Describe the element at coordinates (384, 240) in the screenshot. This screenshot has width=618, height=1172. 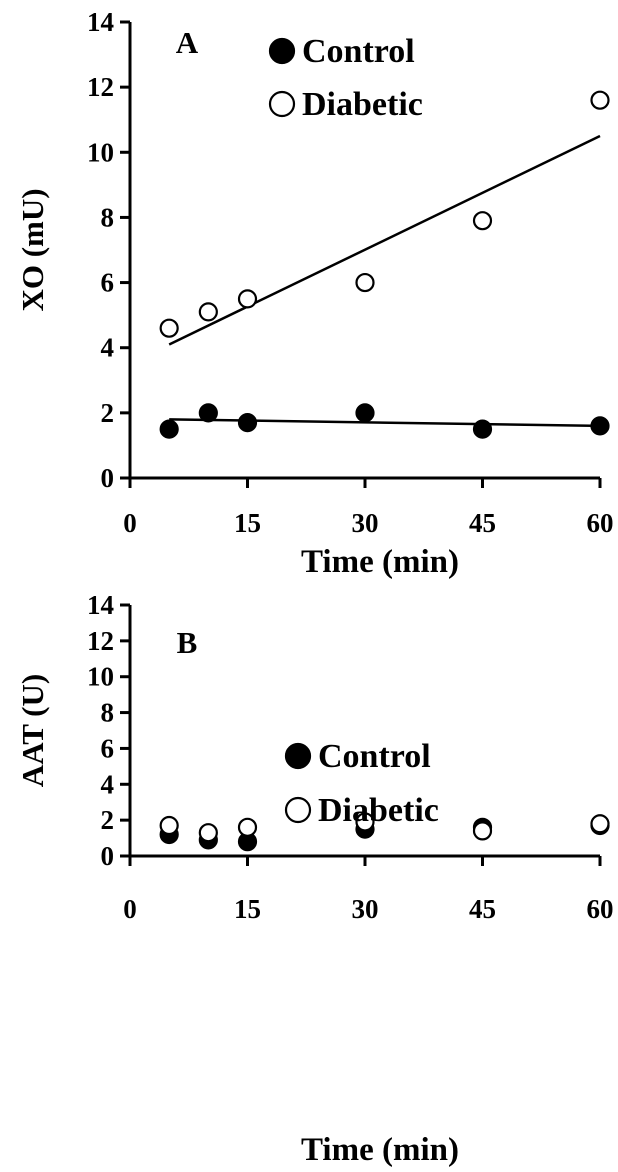
I see `trendline-diabetic` at that location.